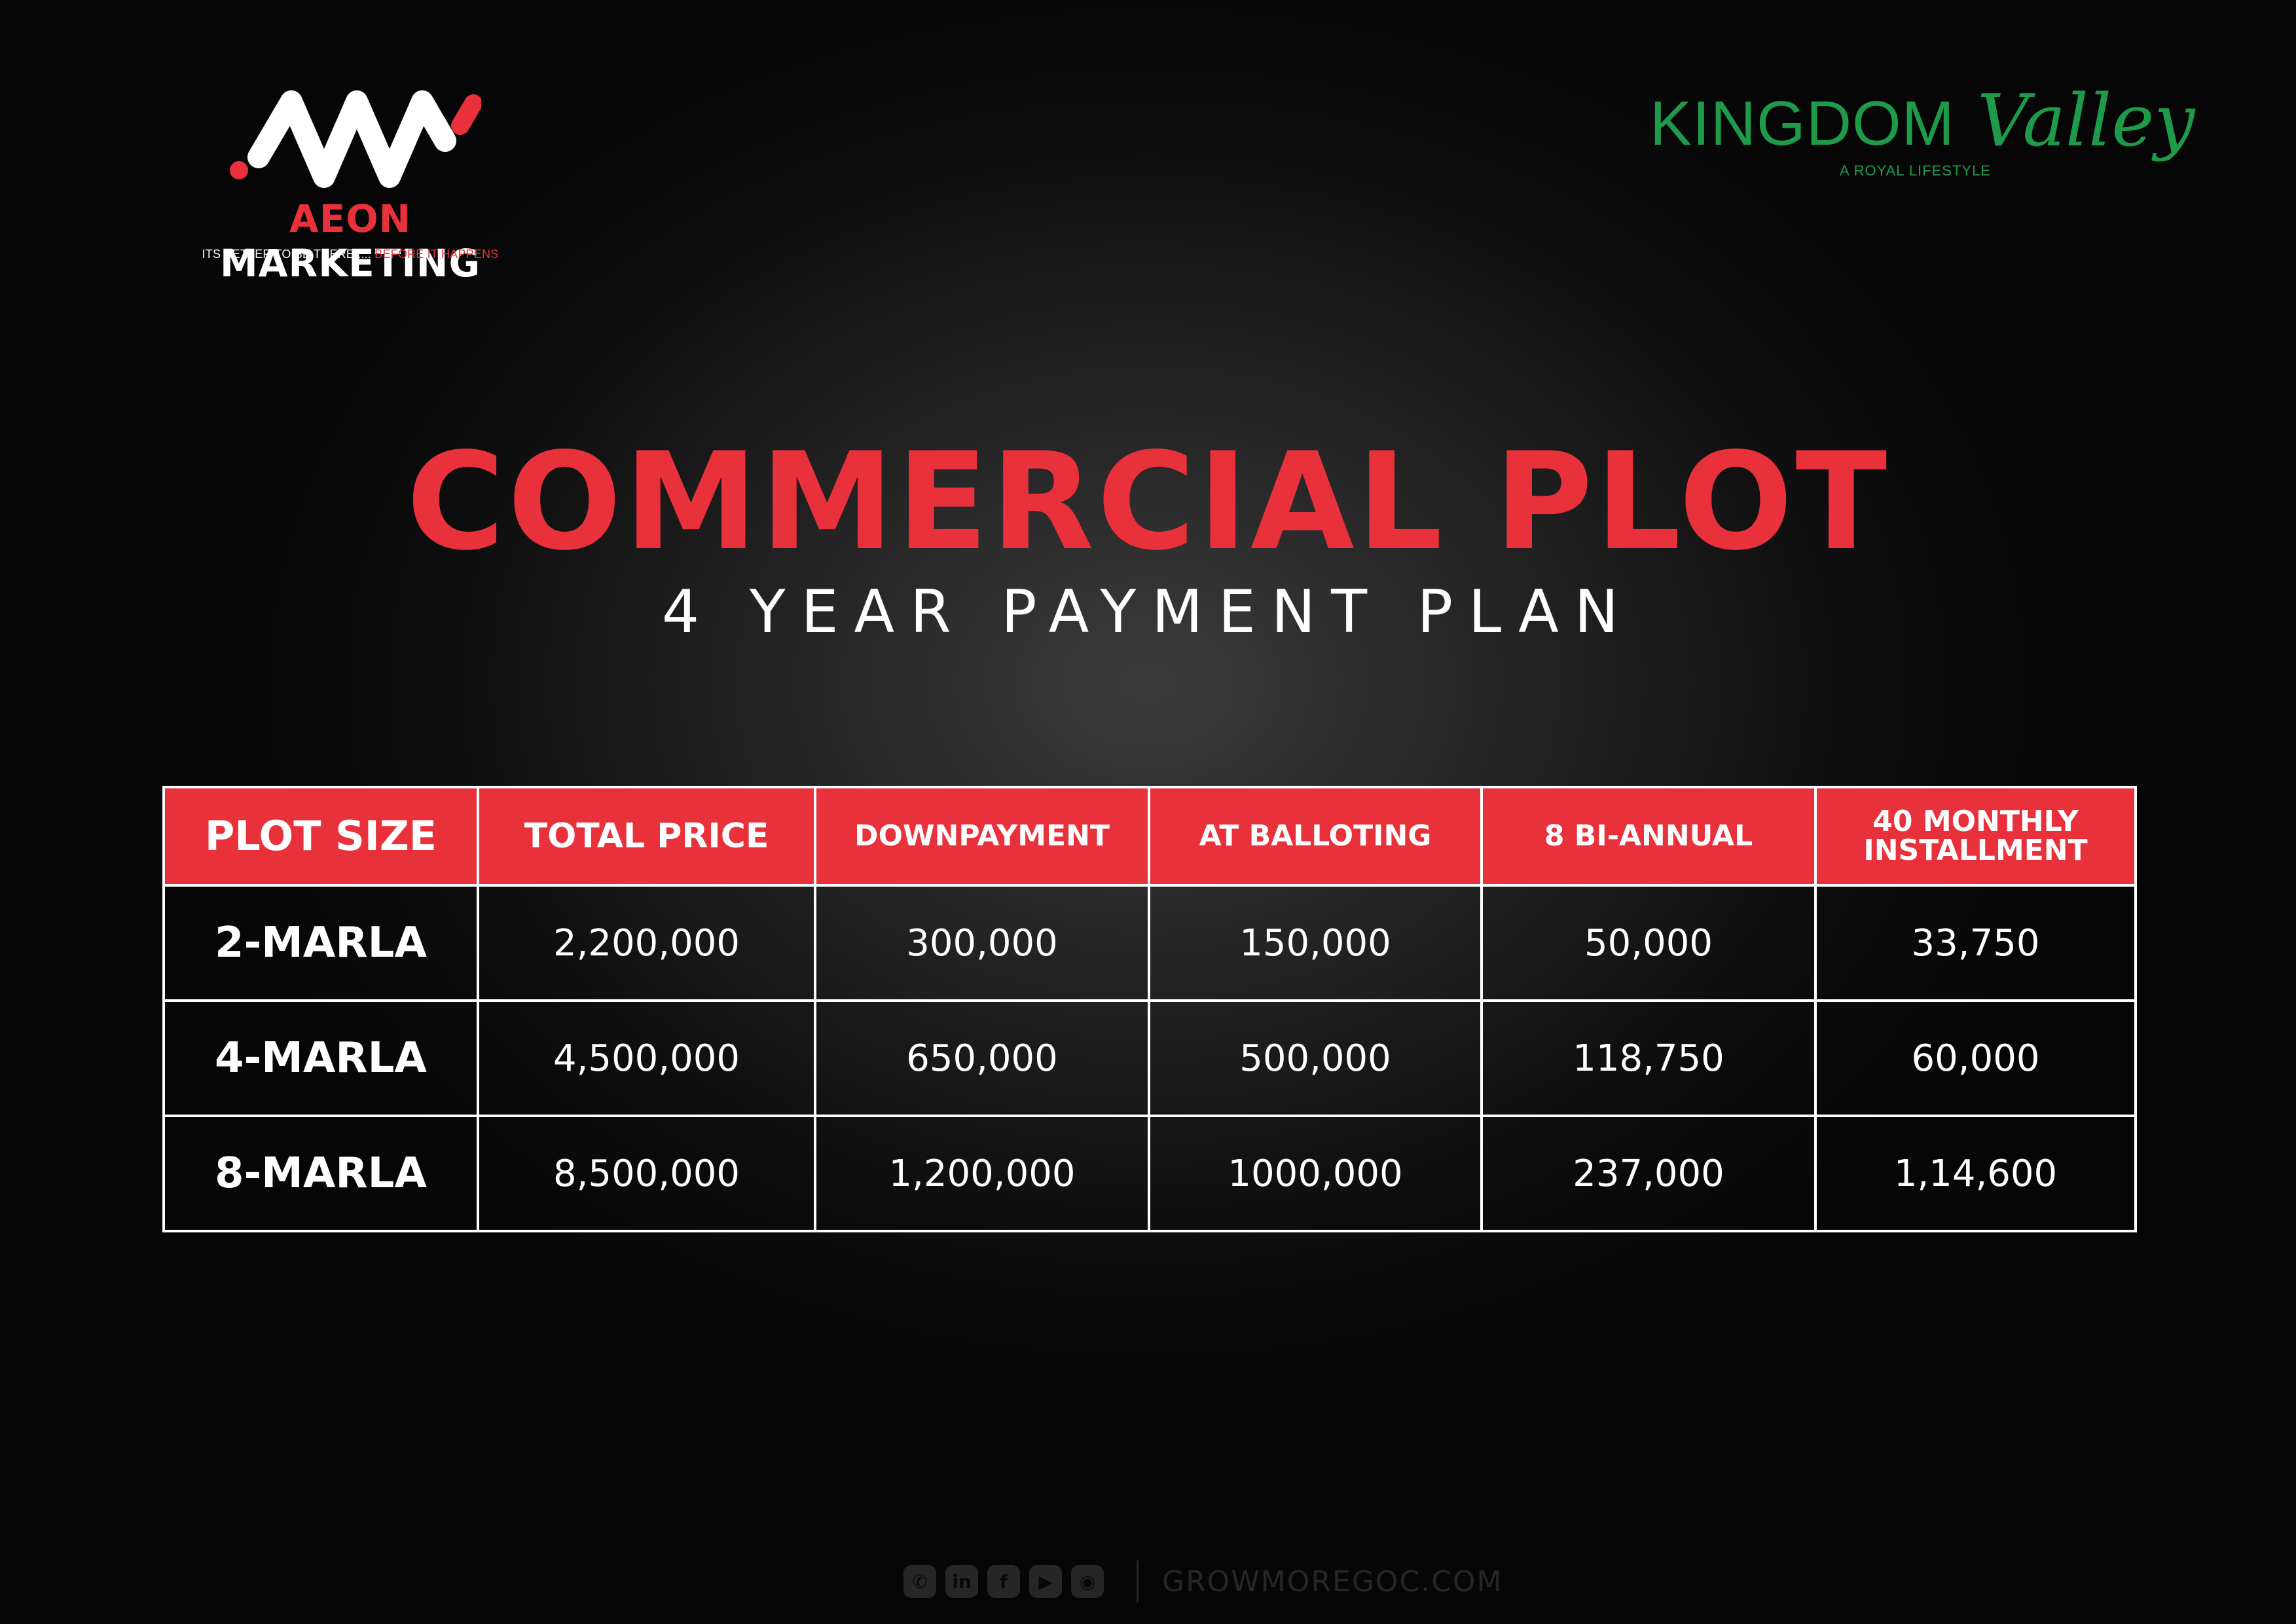 The height and width of the screenshot is (1624, 2296). Describe the element at coordinates (982, 1058) in the screenshot. I see `cell-downpayment: 650,000` at that location.